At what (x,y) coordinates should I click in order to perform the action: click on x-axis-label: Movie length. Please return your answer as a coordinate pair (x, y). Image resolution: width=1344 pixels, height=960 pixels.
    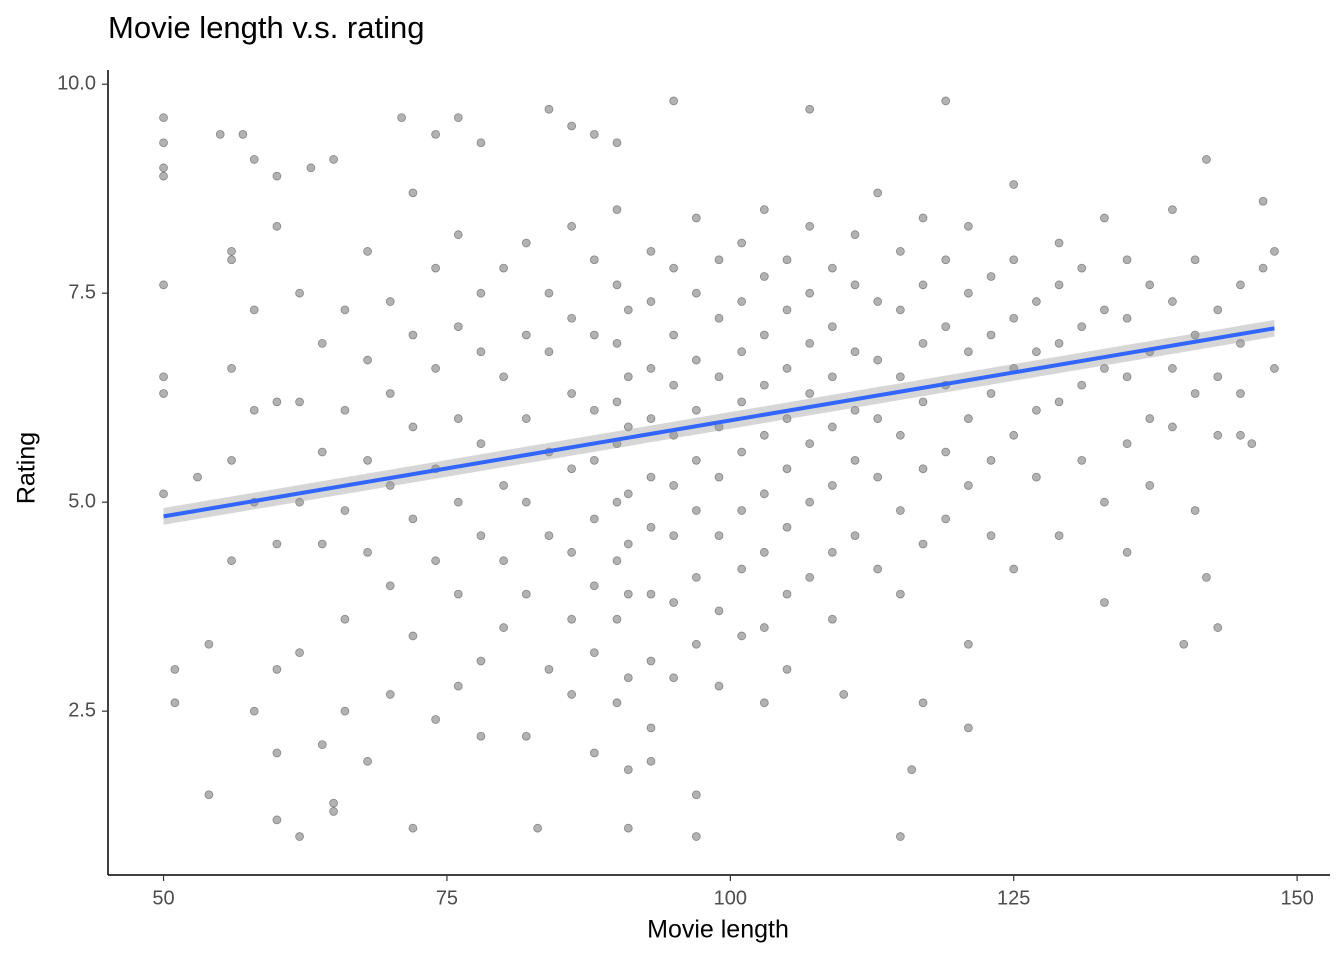
    Looking at the image, I should click on (718, 930).